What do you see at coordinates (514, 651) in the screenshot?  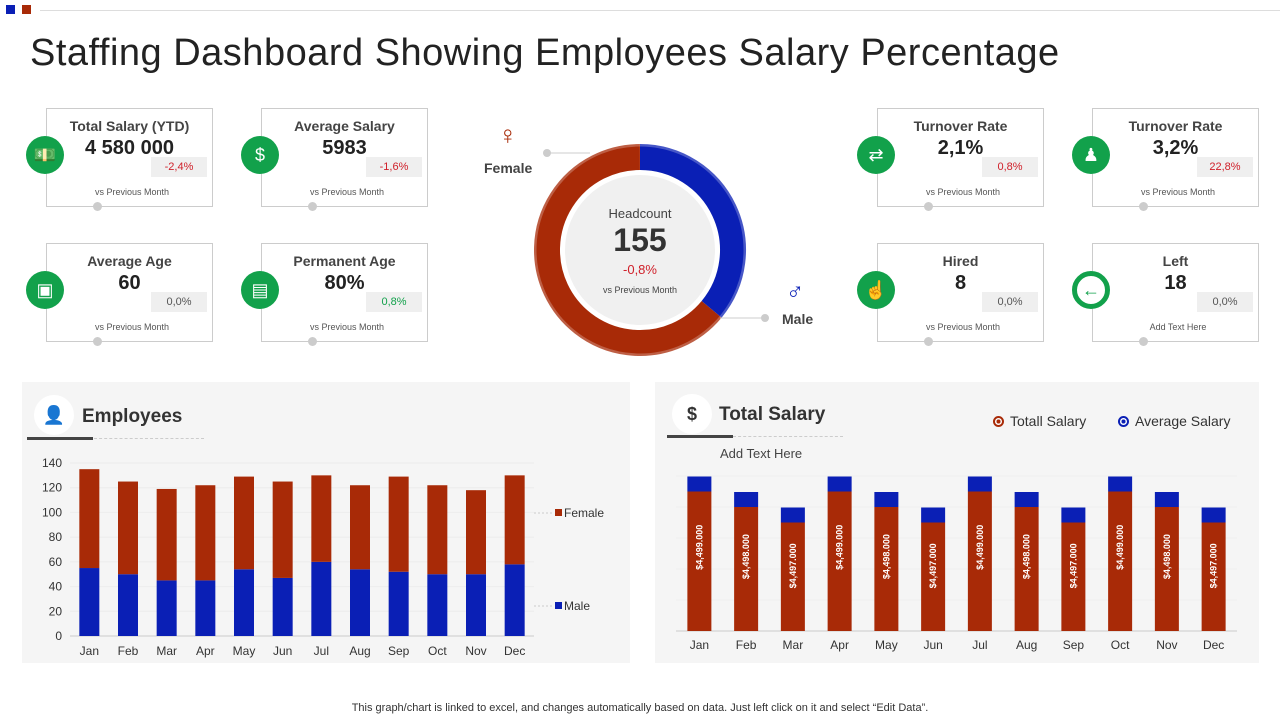 I see `x-tick-label: Dec` at bounding box center [514, 651].